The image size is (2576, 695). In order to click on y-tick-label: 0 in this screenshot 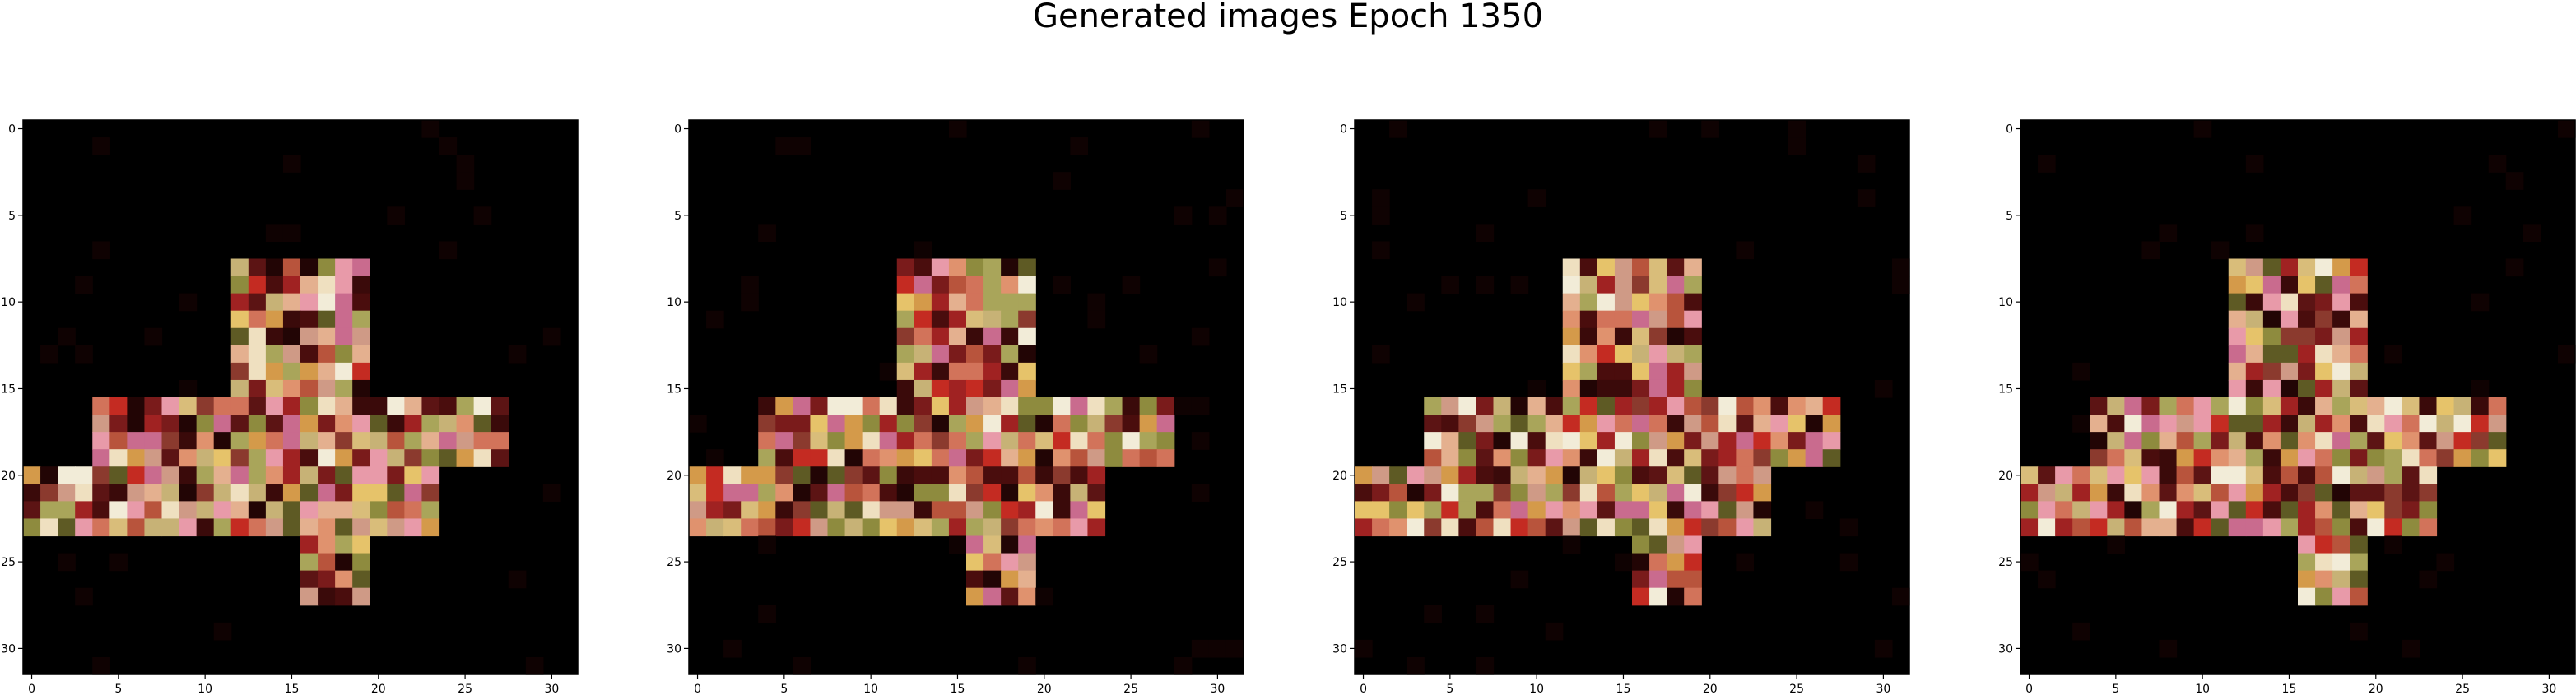, I will do `click(2009, 130)`.